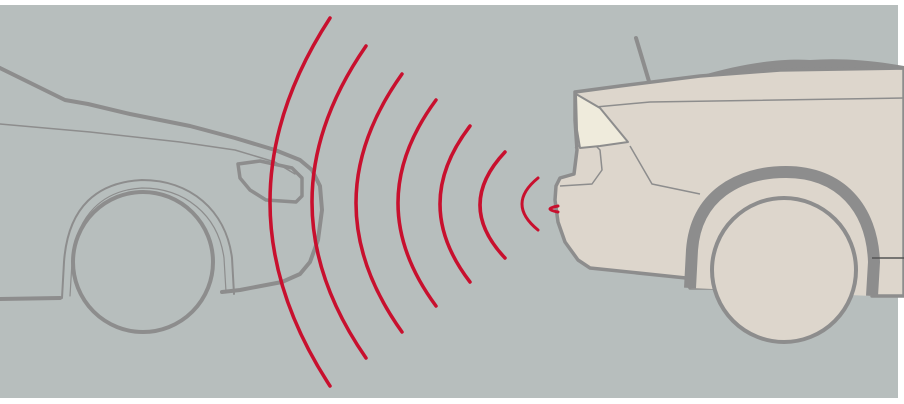 The width and height of the screenshot is (904, 404). Describe the element at coordinates (784, 270) in the screenshot. I see `rear-car-wheel` at that location.